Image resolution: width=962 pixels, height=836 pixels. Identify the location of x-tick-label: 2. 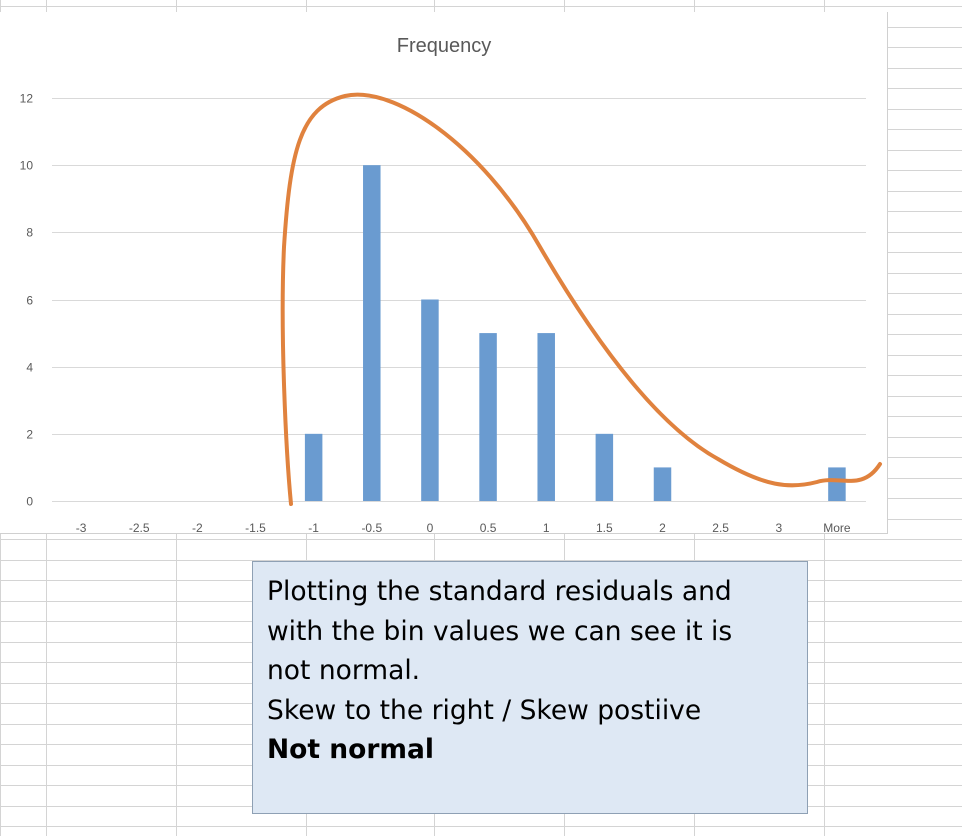
(662, 527).